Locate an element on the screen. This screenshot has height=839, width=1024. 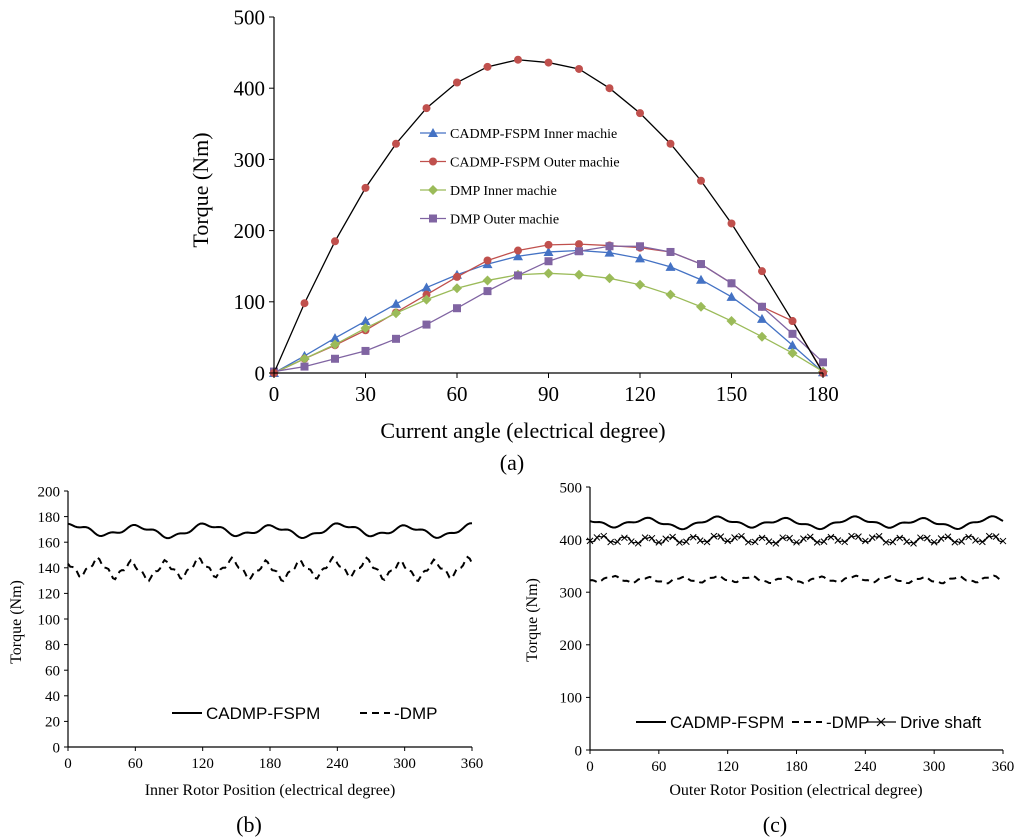
chart-a-xtick-label: 0 is located at coordinates (274, 394).